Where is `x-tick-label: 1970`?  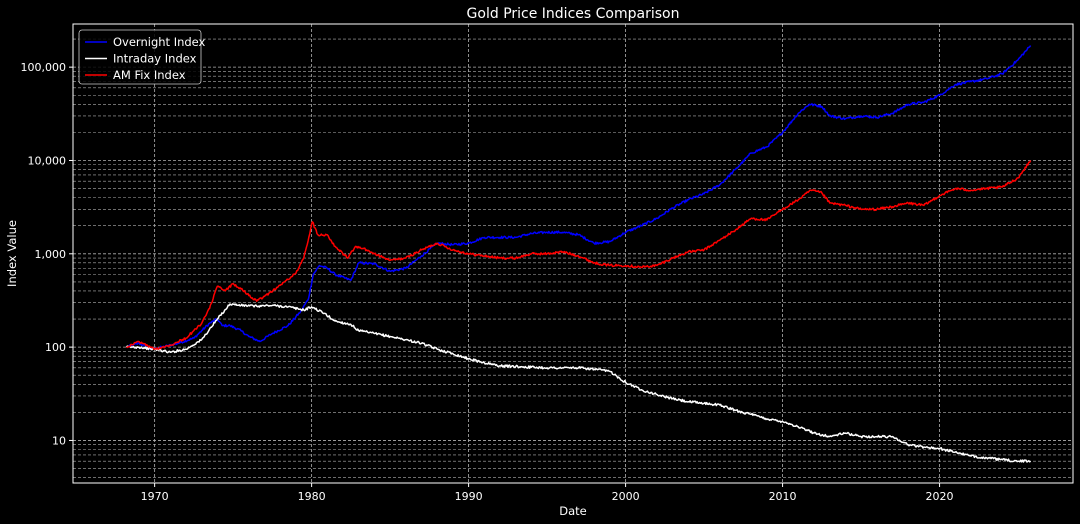 x-tick-label: 1970 is located at coordinates (155, 496).